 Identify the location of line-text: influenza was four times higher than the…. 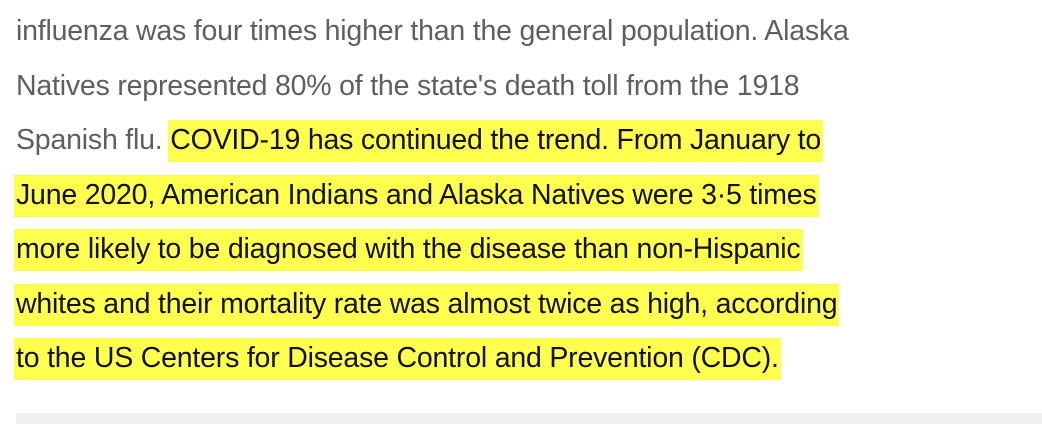
(432, 31).